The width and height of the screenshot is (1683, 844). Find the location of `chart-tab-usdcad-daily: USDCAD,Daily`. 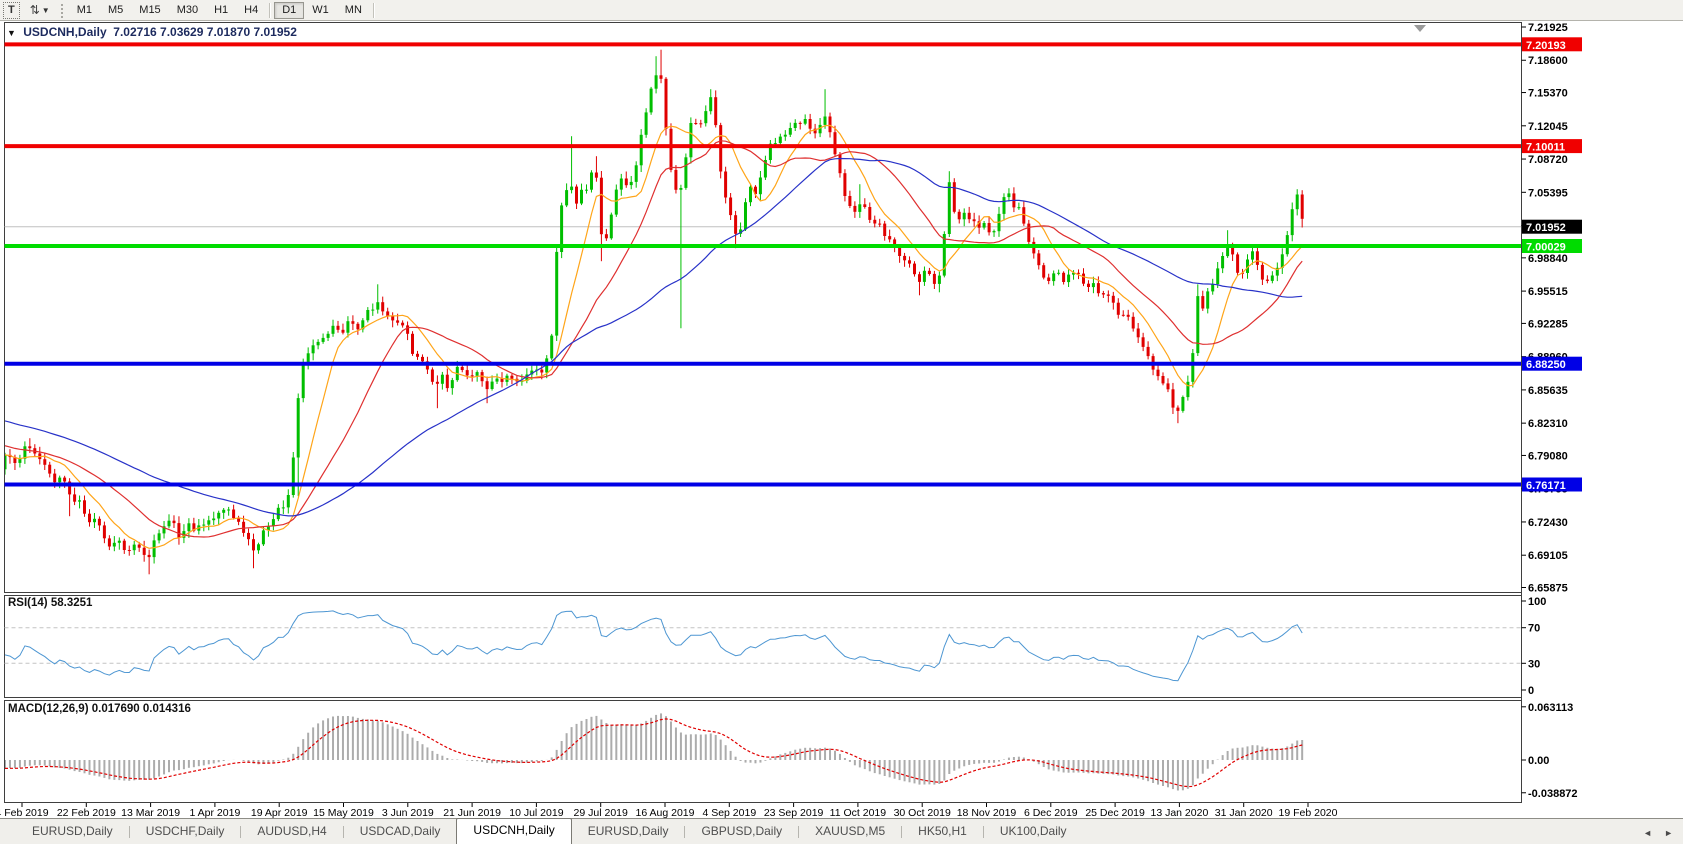

chart-tab-usdcad-daily: USDCAD,Daily is located at coordinates (400, 831).